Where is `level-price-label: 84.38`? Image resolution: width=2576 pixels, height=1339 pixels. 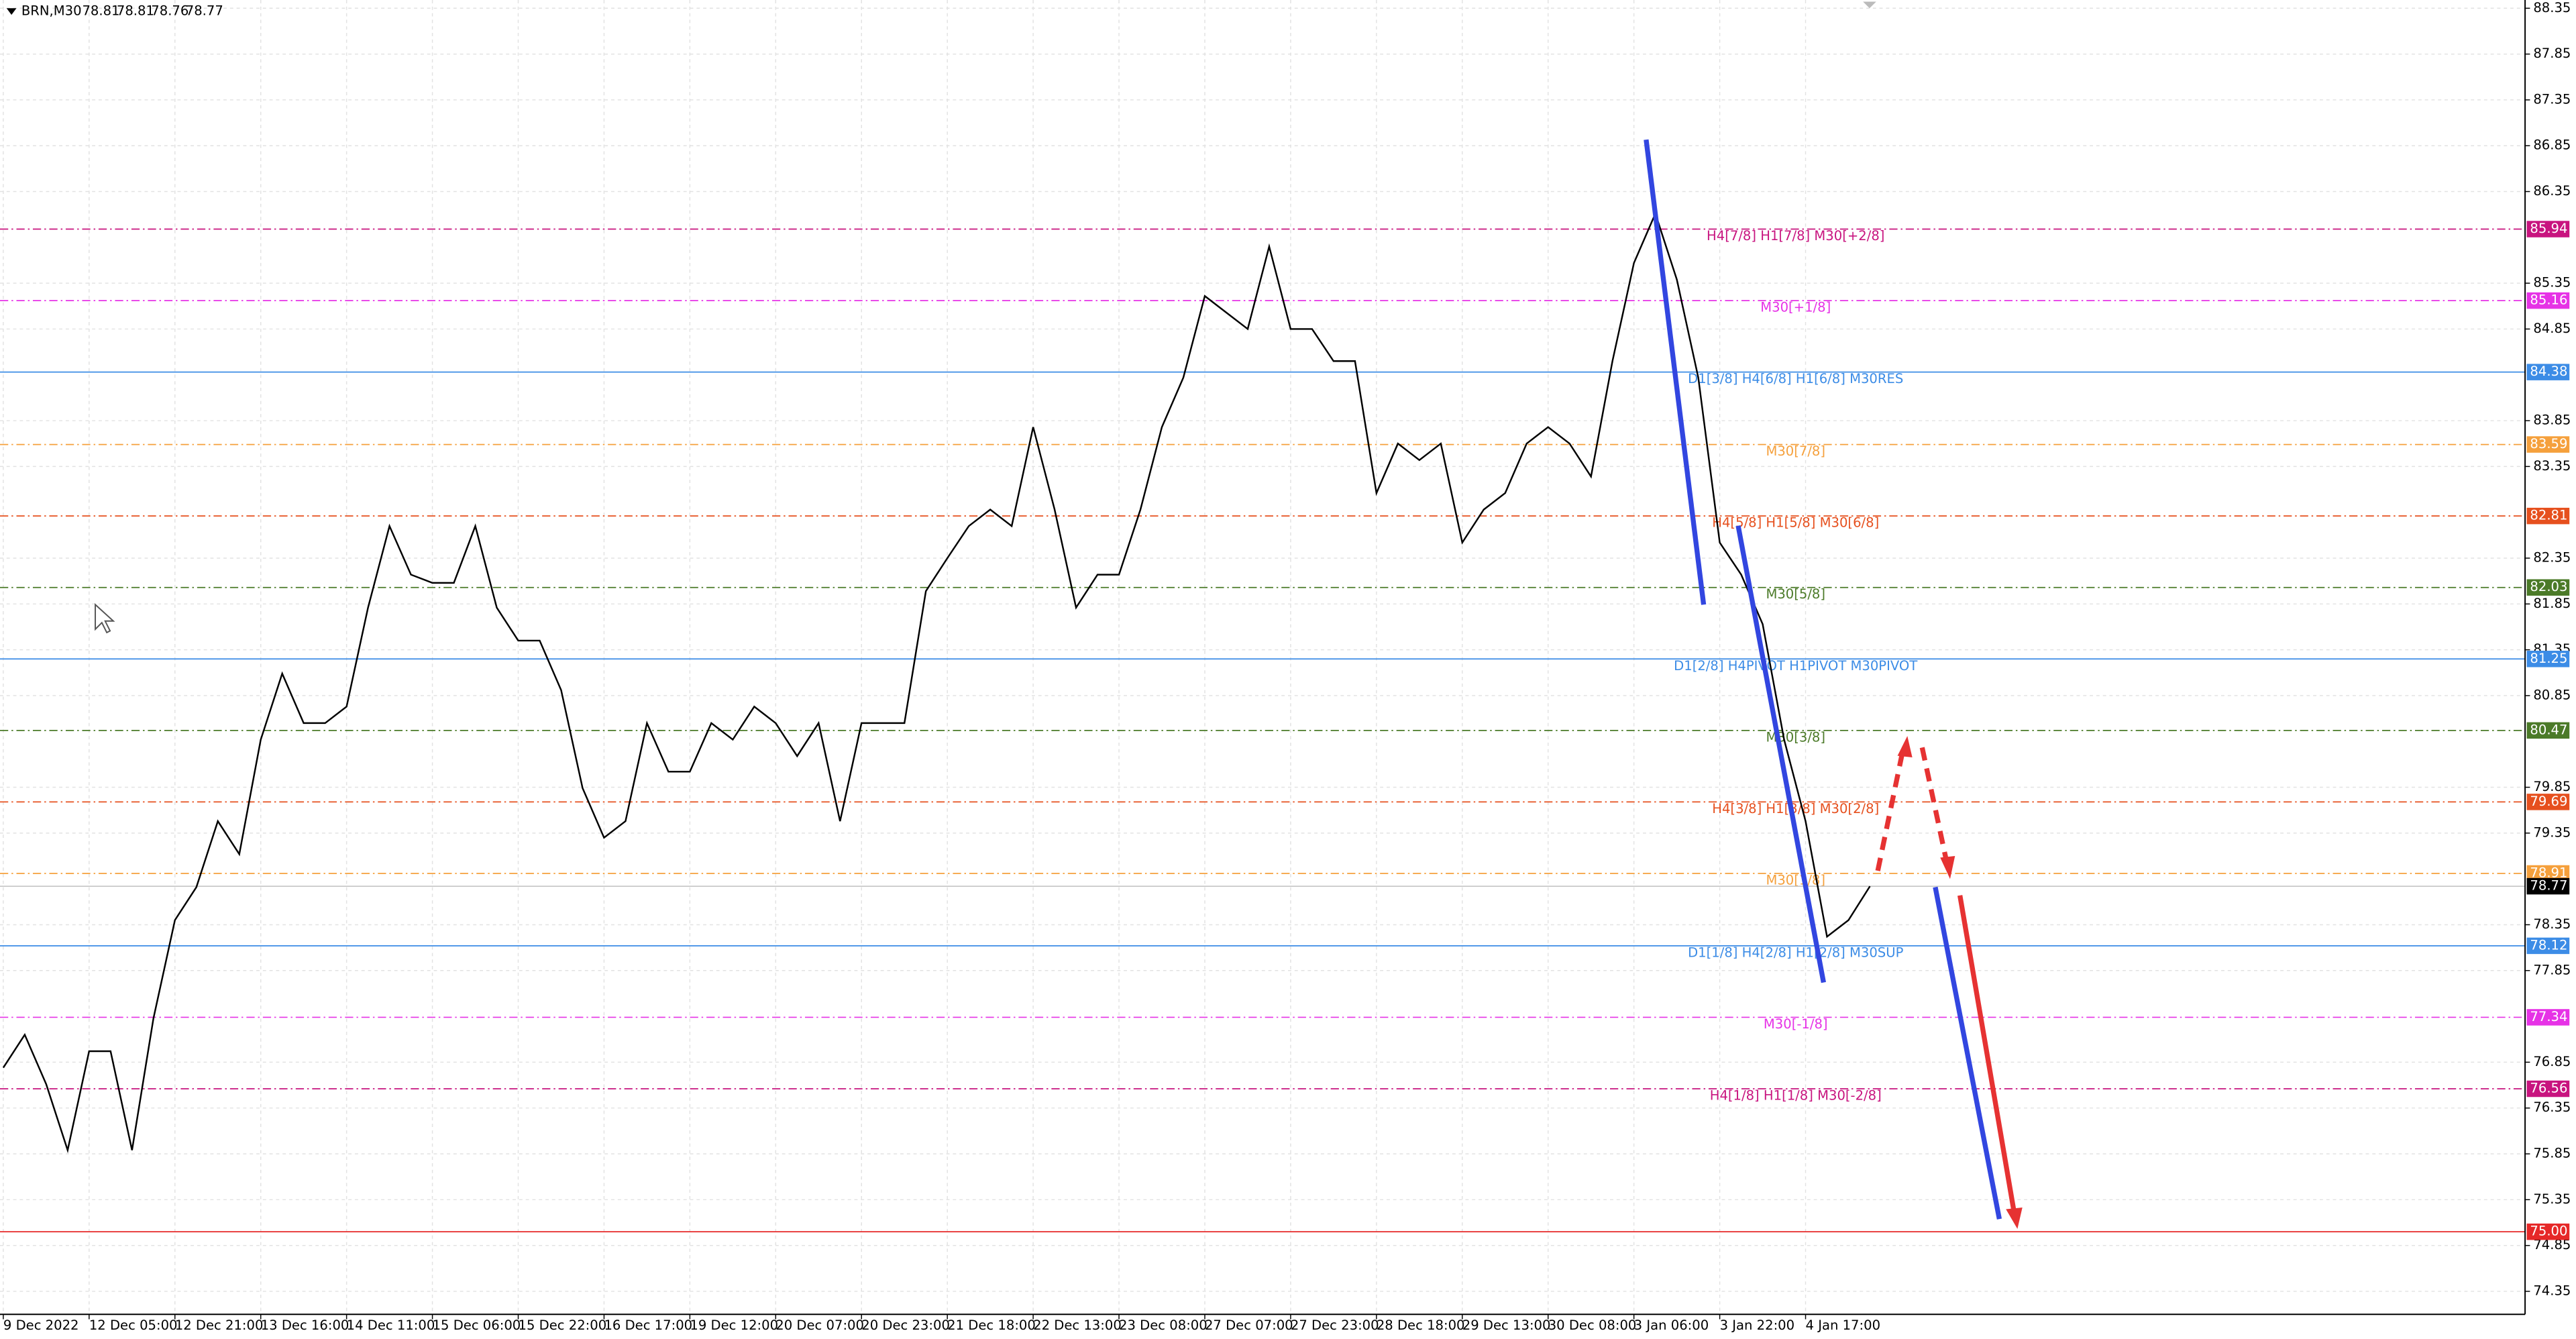
level-price-label: 84.38 is located at coordinates (2548, 371).